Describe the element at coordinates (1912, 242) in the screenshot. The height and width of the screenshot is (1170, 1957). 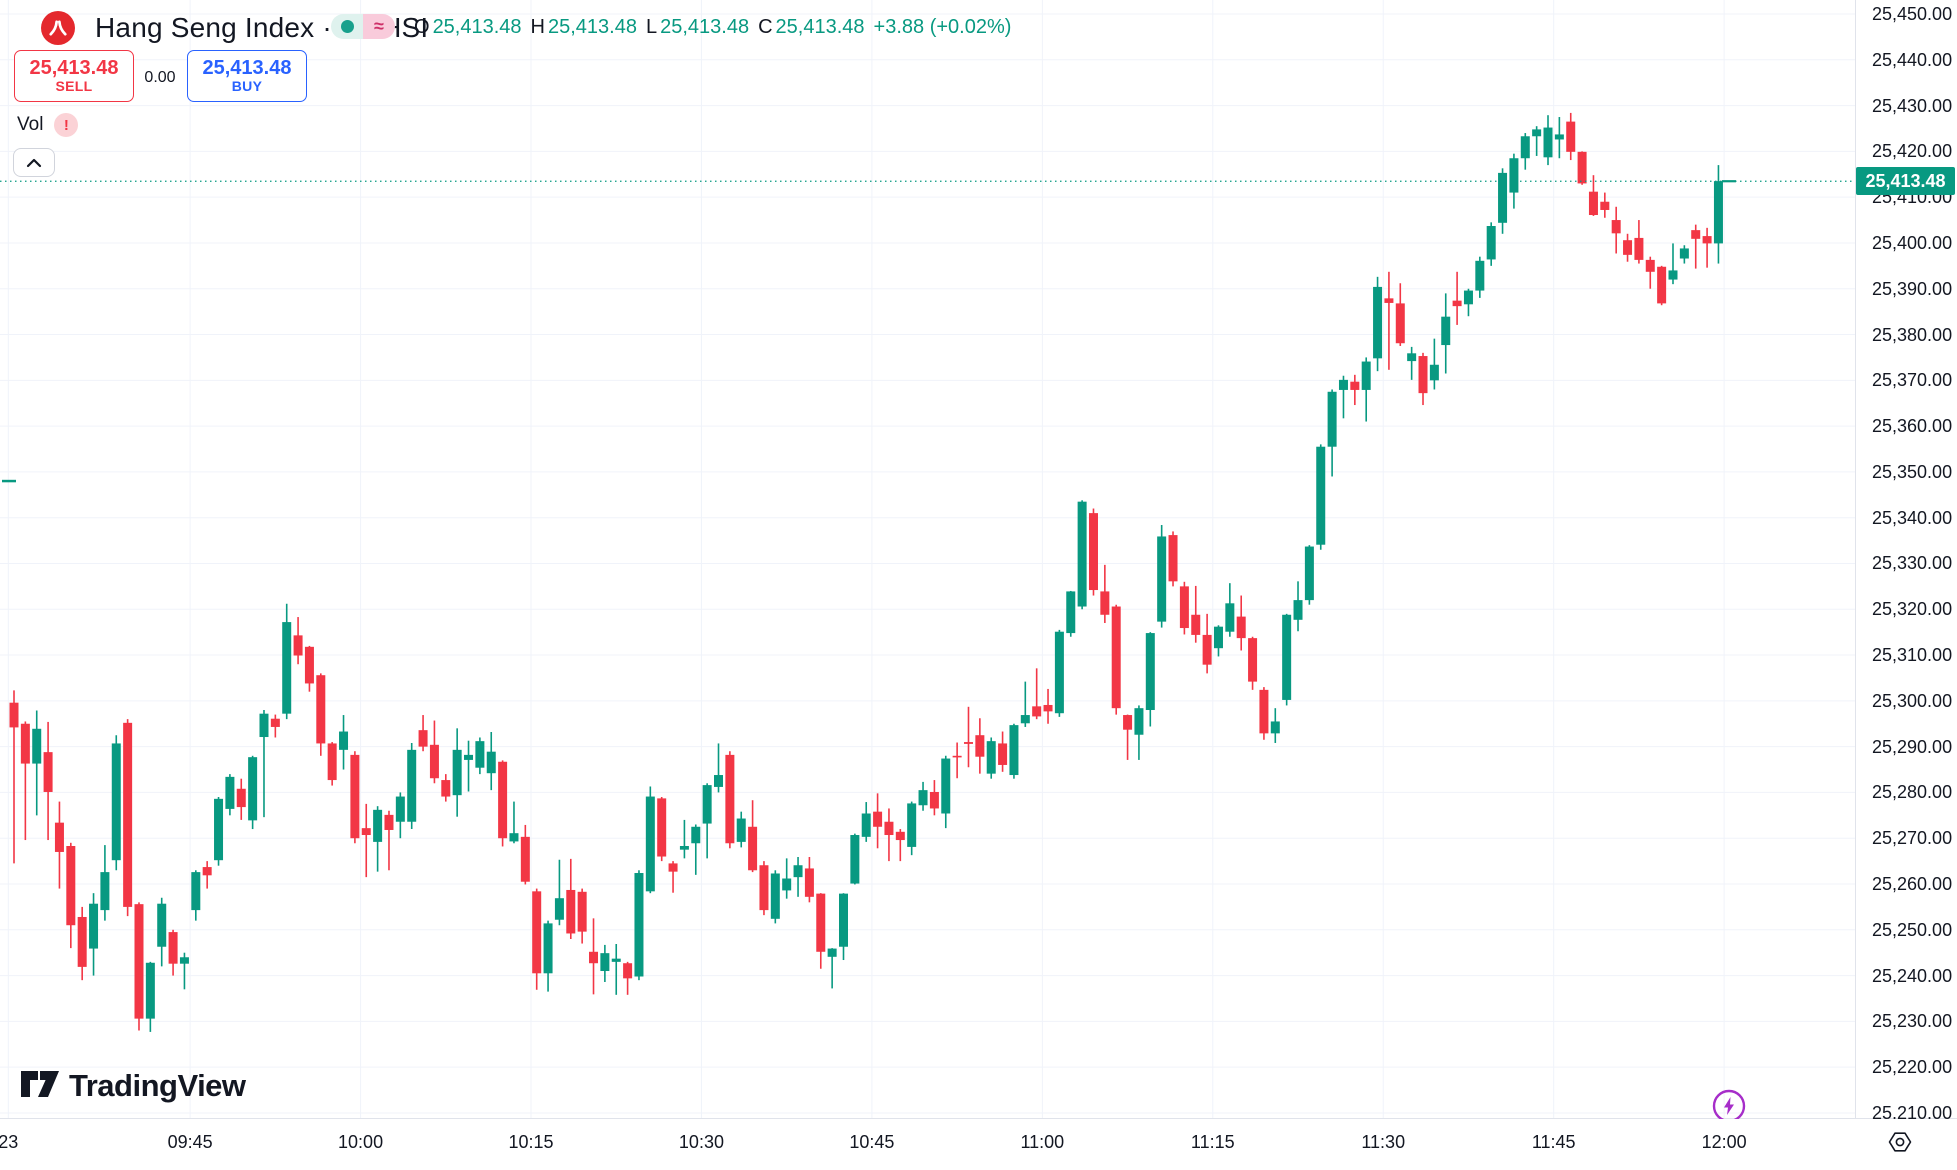
I see `price-axis-label: 25,400.00` at that location.